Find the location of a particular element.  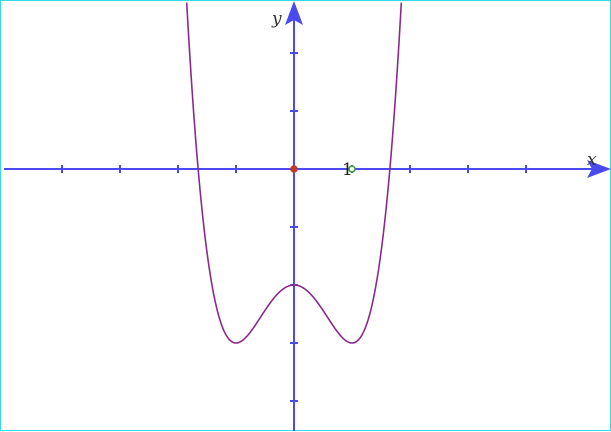

x-tick-label-1: 1 is located at coordinates (347, 170).